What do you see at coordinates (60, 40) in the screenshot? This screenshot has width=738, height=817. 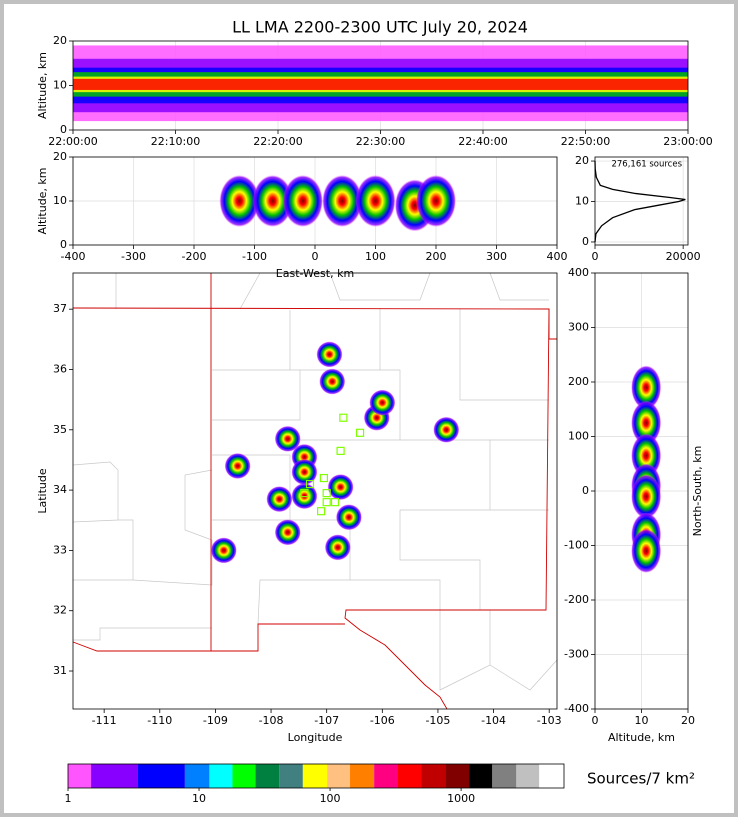 I see `y-tick-label: 20` at bounding box center [60, 40].